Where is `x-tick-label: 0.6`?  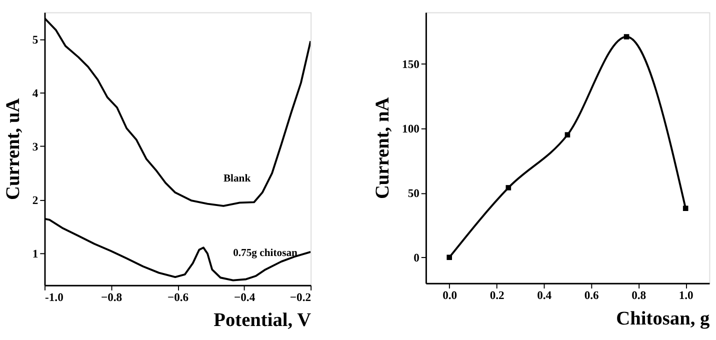
x-tick-label: 0.6 is located at coordinates (592, 295).